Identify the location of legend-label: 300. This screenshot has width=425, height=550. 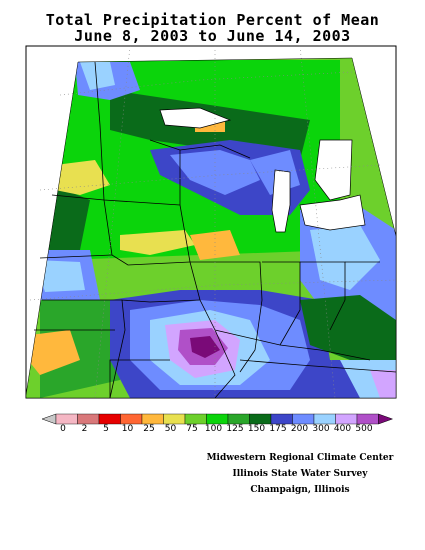
(321, 429).